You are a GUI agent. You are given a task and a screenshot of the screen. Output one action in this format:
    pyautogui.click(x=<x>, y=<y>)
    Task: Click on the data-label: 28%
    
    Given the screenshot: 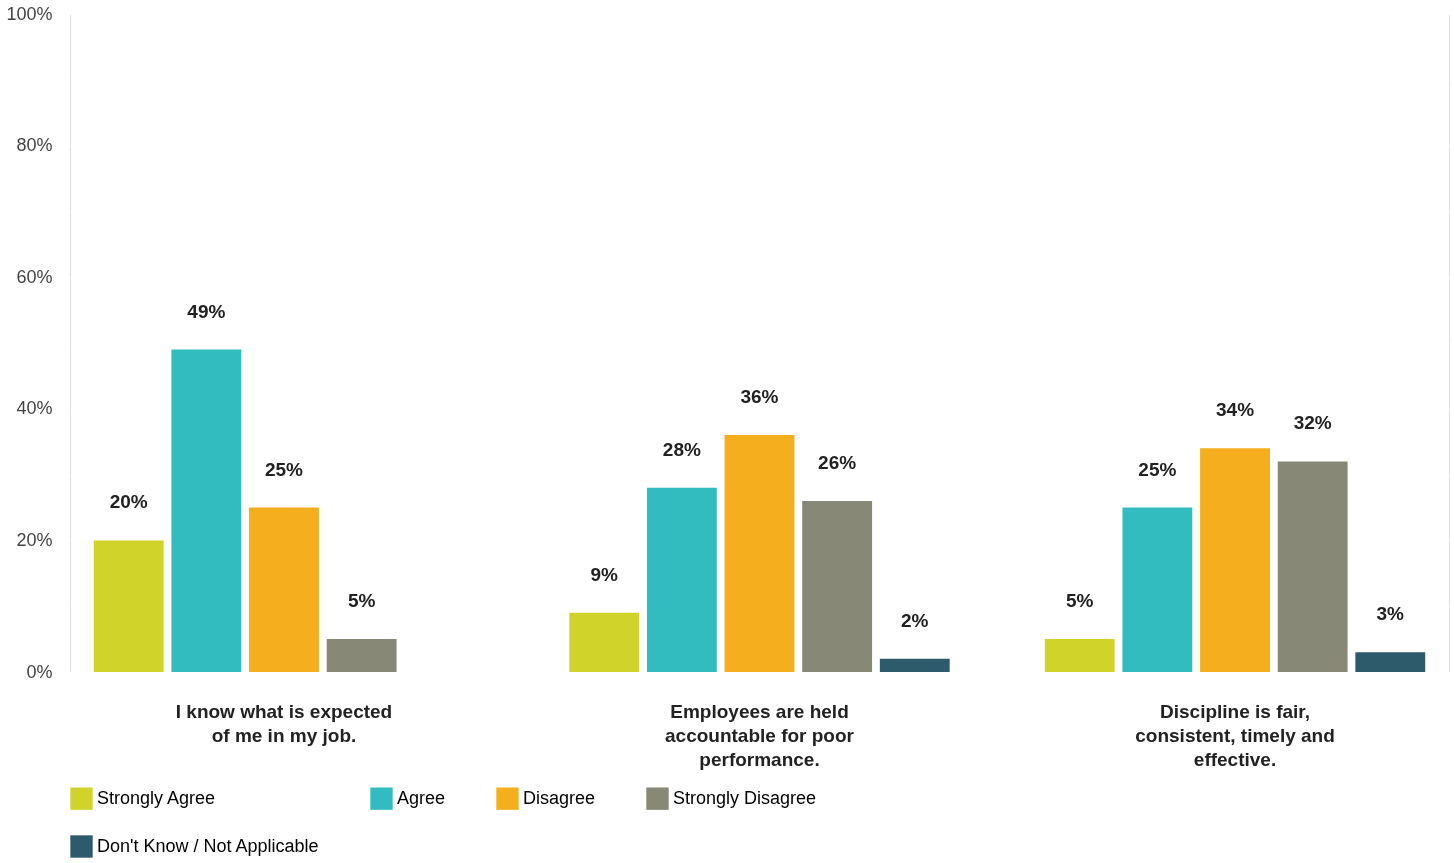 What is the action you would take?
    pyautogui.click(x=681, y=449)
    